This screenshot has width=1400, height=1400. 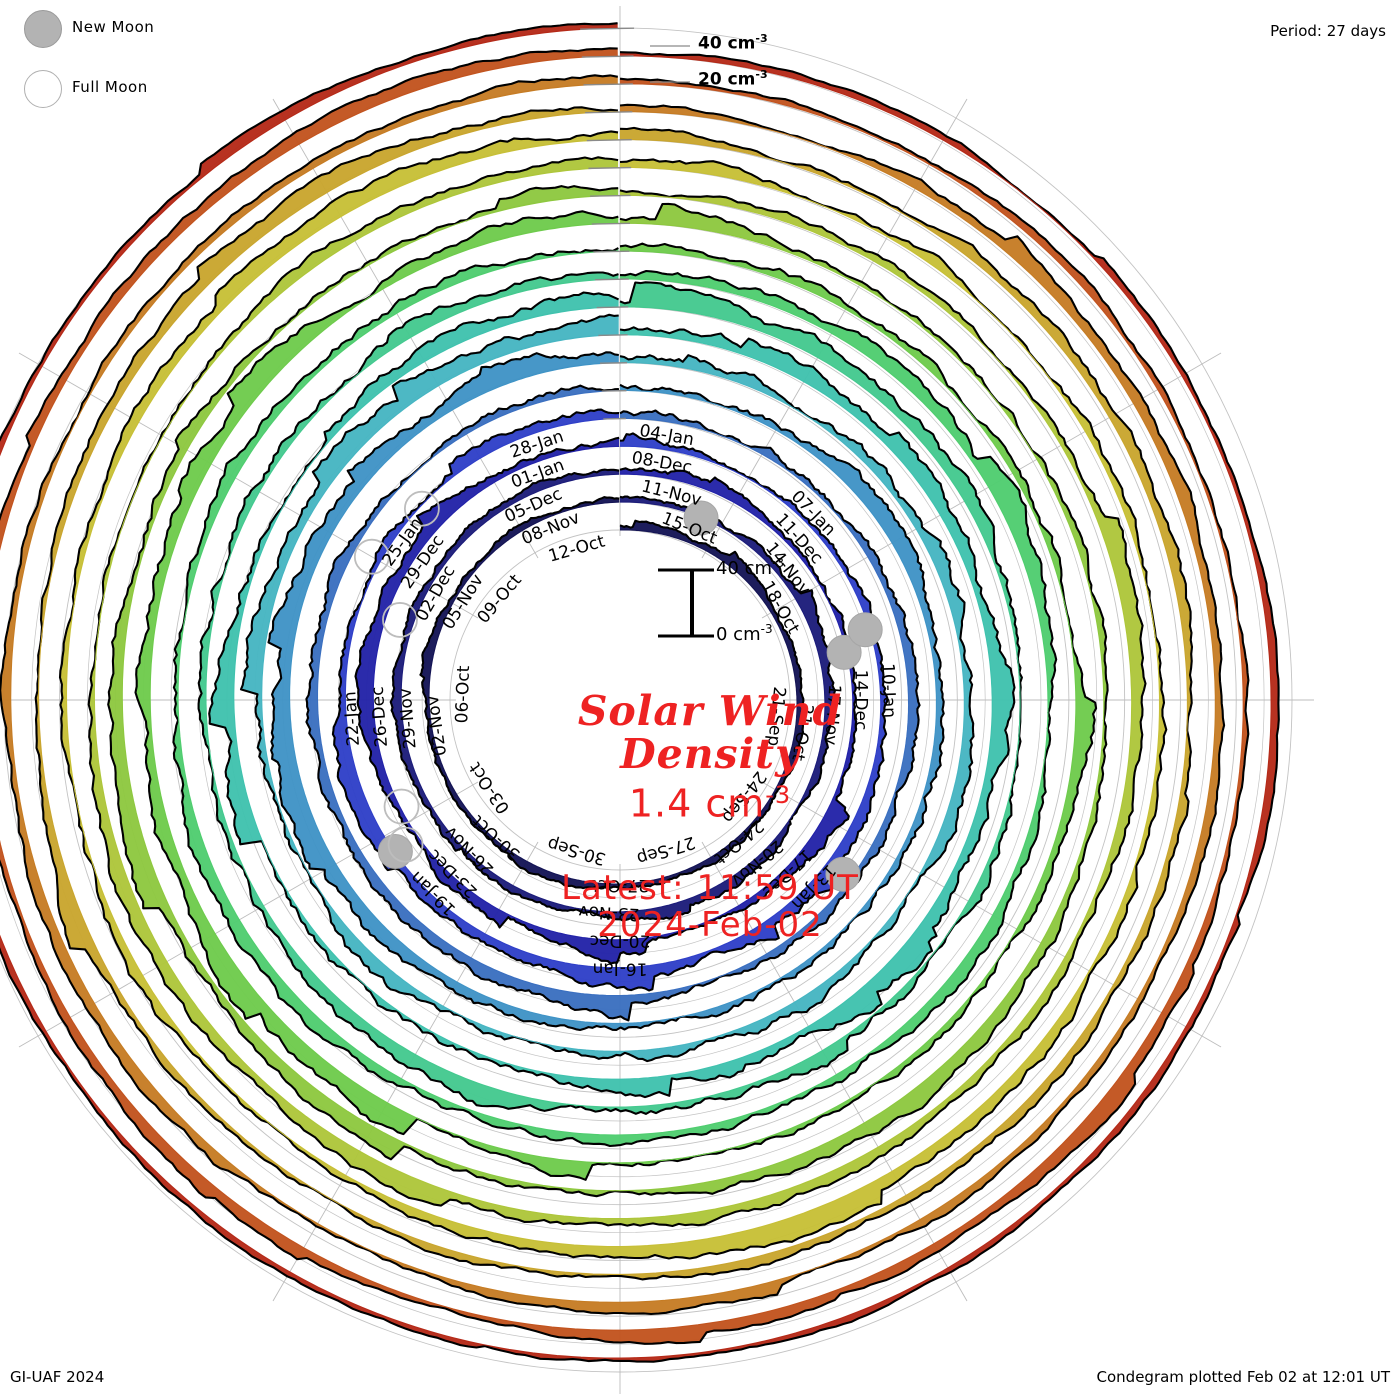 I want to click on date-label: 10-Jan, so click(x=888, y=691).